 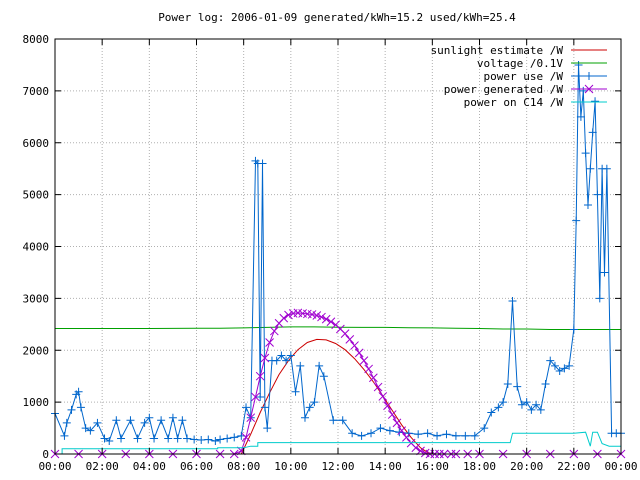 I want to click on x-tick-label: 16:00, so click(x=432, y=466).